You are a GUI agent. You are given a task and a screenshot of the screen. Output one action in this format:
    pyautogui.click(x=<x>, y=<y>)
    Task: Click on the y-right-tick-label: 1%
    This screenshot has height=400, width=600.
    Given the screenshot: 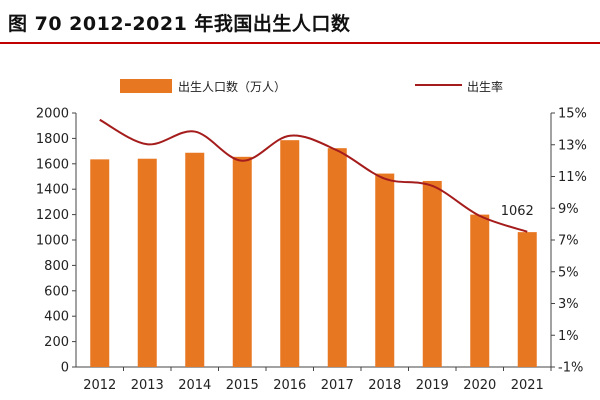 What is the action you would take?
    pyautogui.click(x=568, y=336)
    